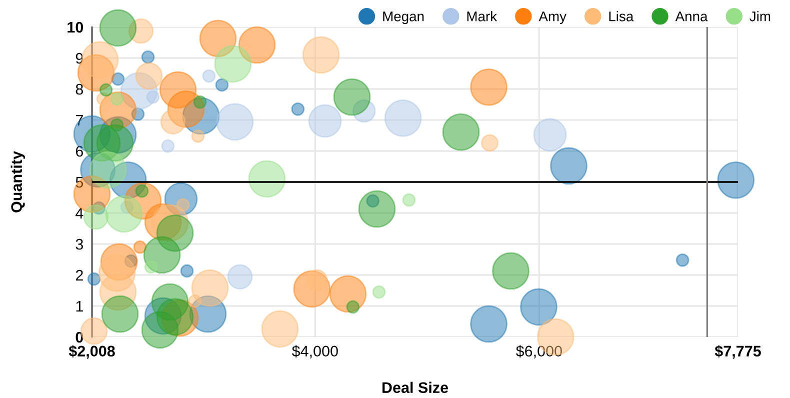  What do you see at coordinates (552, 18) in the screenshot?
I see `legend-label: Amy` at bounding box center [552, 18].